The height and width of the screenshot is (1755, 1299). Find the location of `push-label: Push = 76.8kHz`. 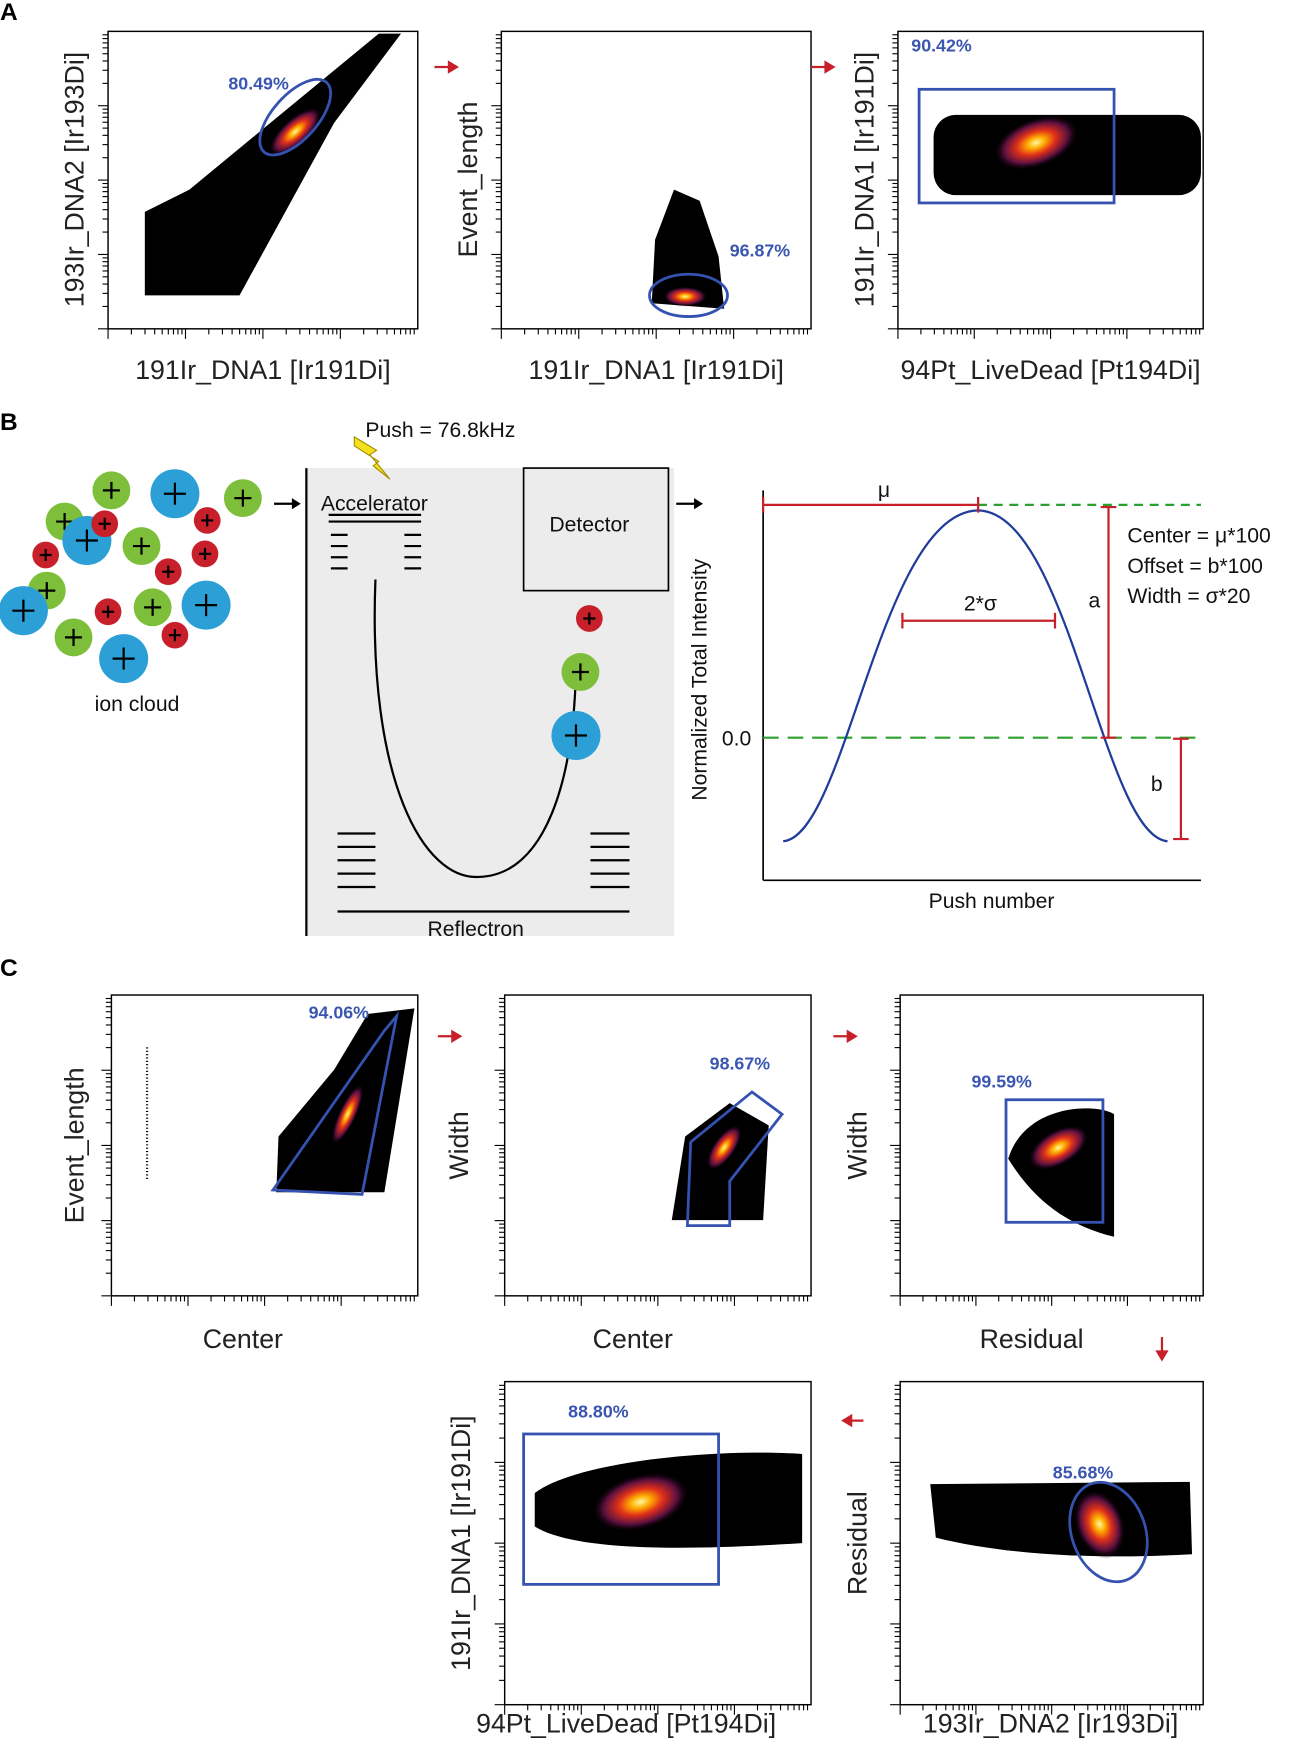

push-label: Push = 76.8kHz is located at coordinates (440, 430).